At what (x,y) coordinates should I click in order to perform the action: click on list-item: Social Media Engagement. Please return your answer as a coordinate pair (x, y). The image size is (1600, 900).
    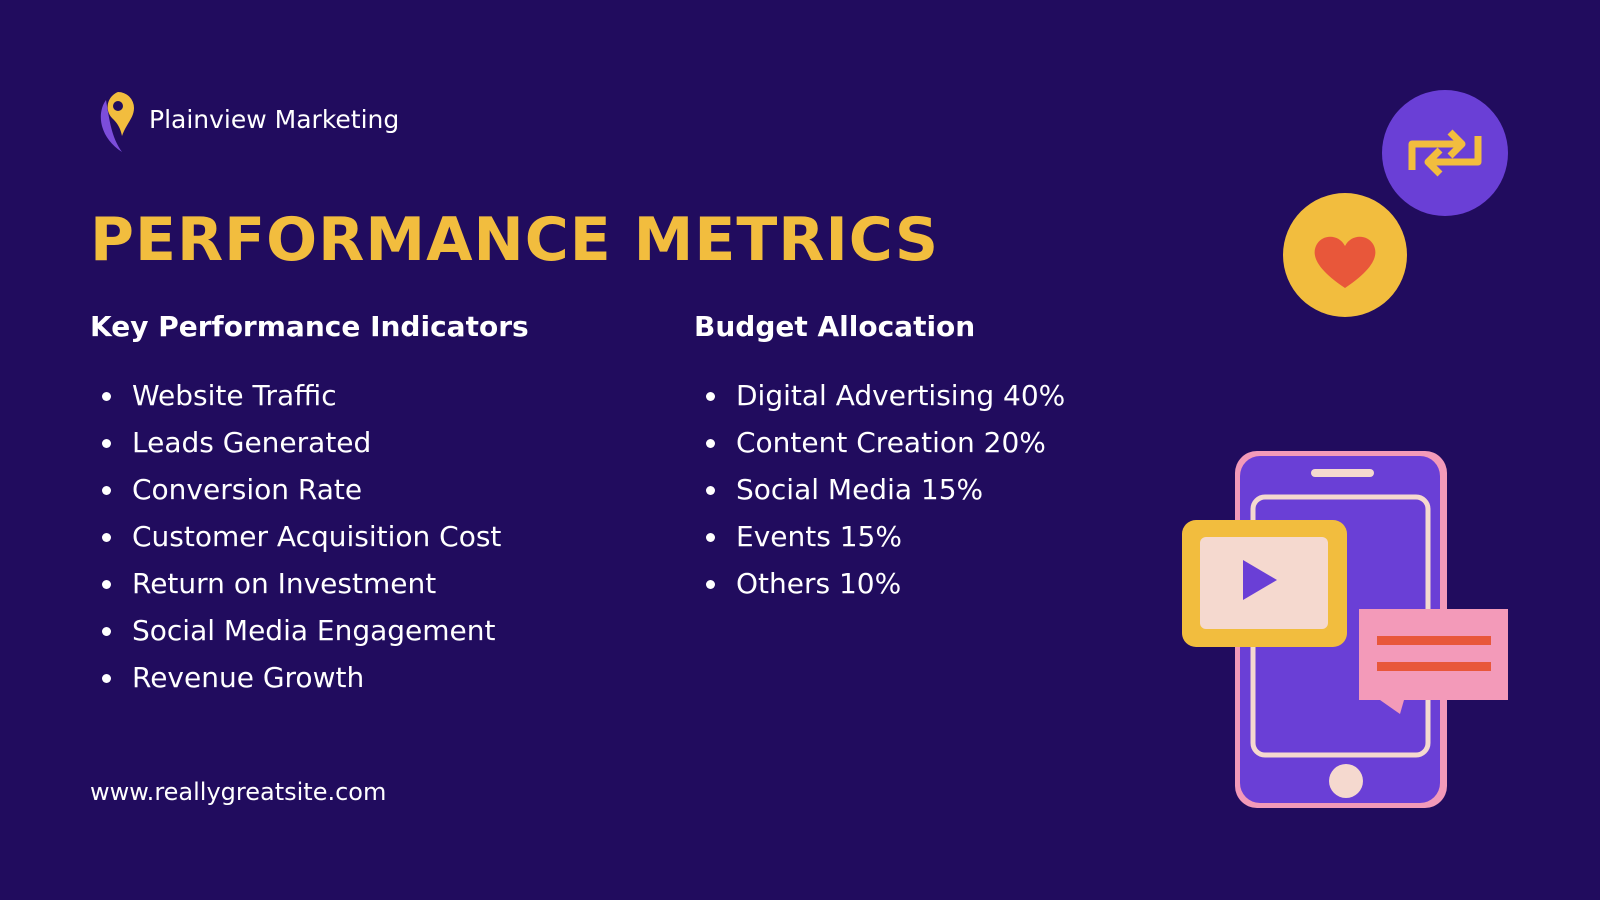
    Looking at the image, I should click on (313, 630).